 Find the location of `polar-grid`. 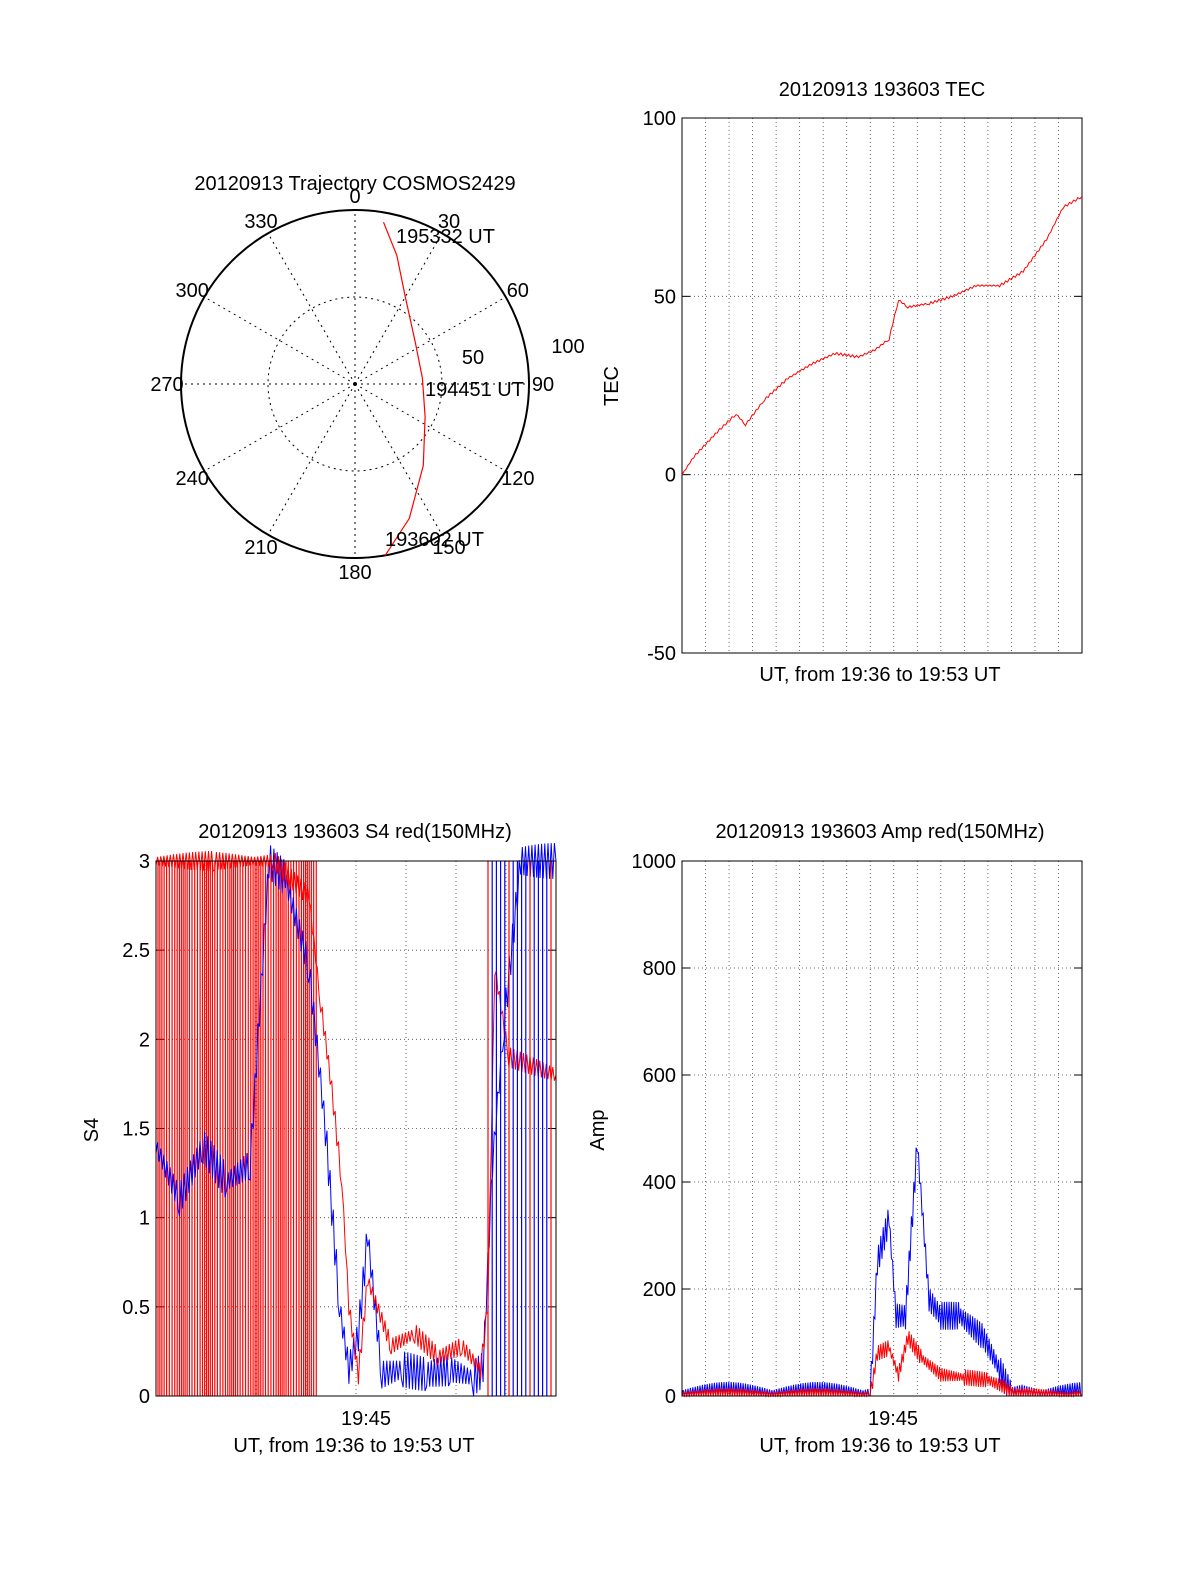

polar-grid is located at coordinates (355, 384).